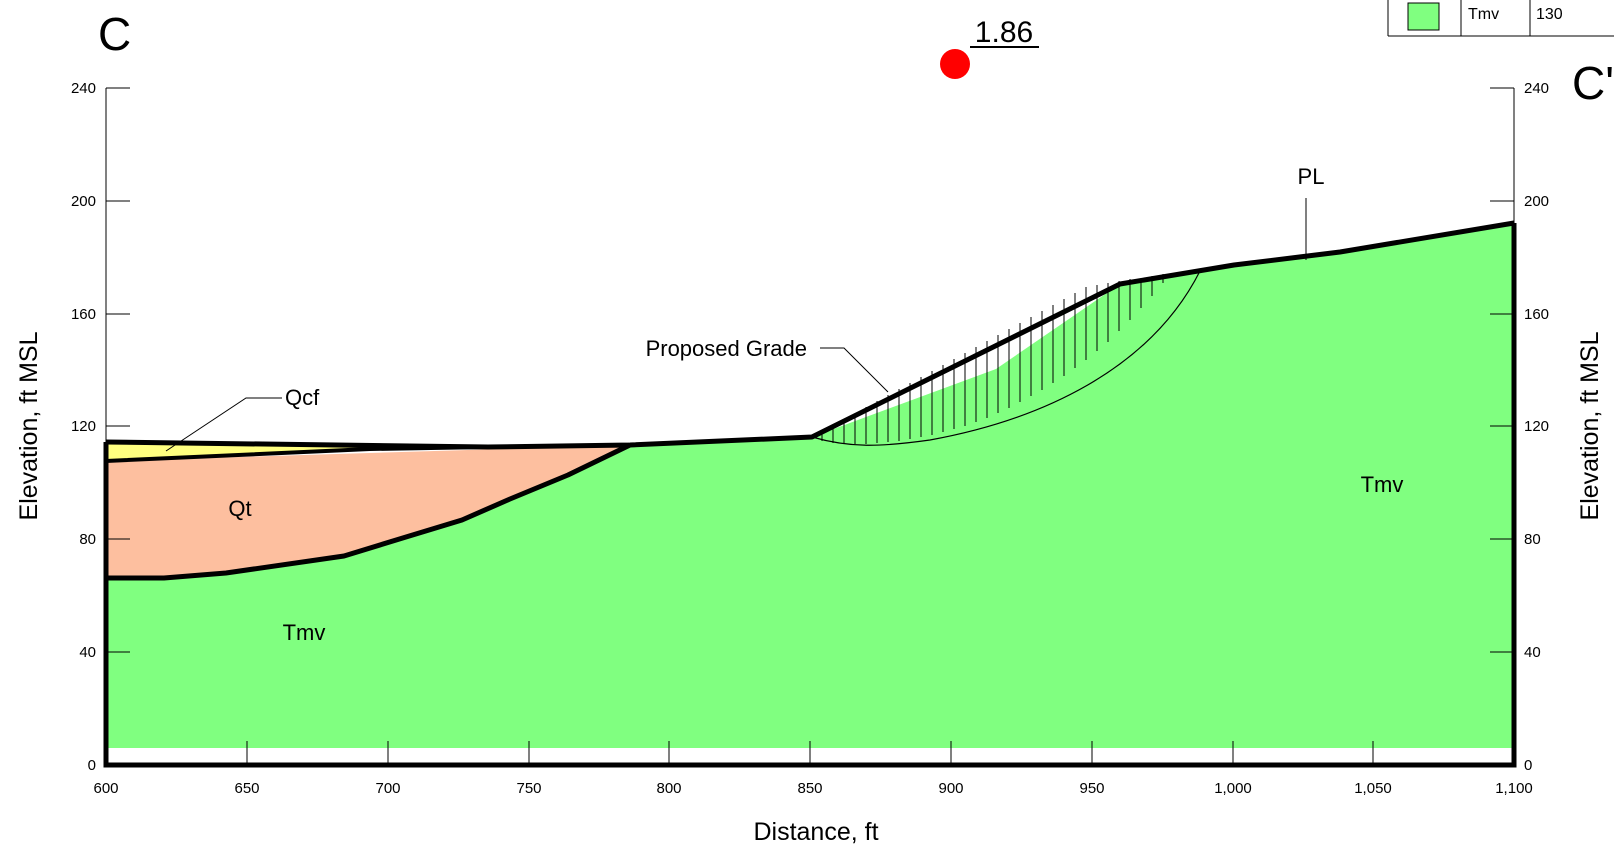 This screenshot has height=852, width=1614. I want to click on proposed-grade-label: Proposed Grade, so click(726, 348).